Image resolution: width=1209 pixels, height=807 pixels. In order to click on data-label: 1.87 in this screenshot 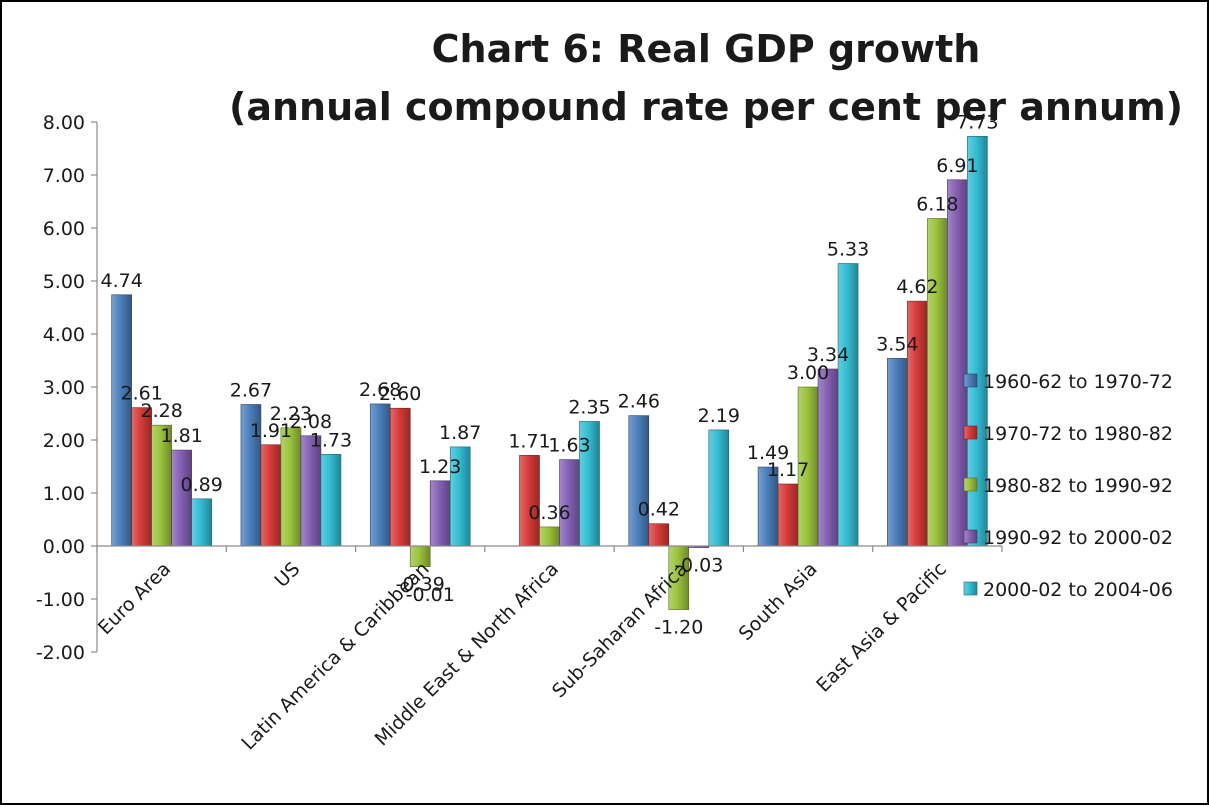, I will do `click(460, 433)`.